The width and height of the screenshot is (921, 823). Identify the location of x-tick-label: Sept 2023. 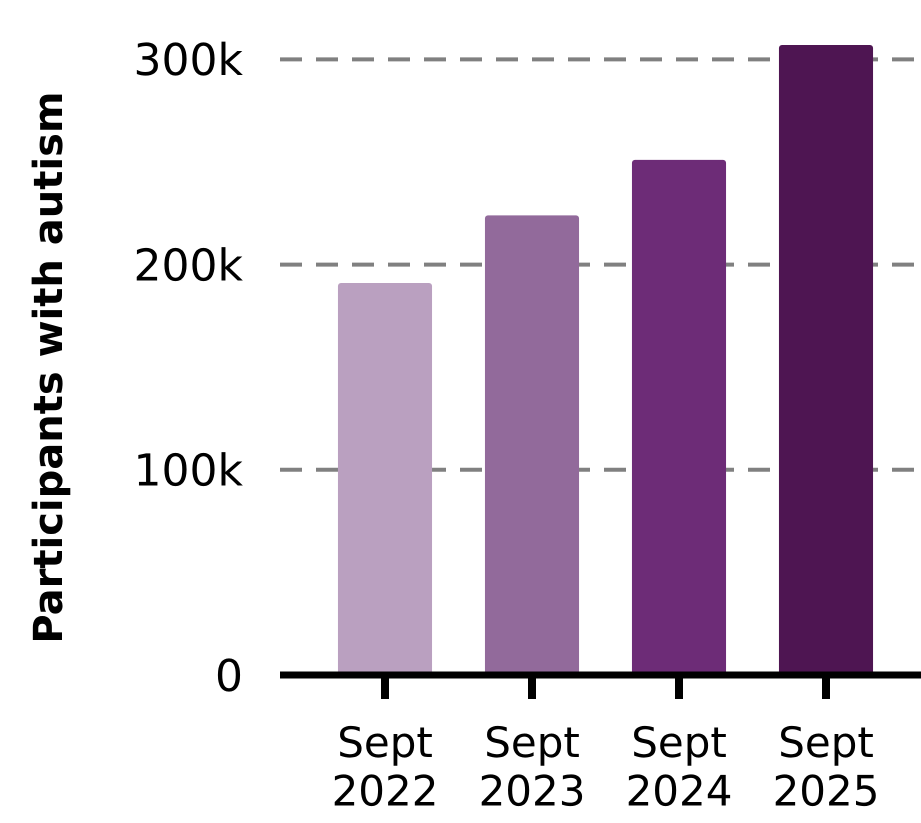
(532, 767).